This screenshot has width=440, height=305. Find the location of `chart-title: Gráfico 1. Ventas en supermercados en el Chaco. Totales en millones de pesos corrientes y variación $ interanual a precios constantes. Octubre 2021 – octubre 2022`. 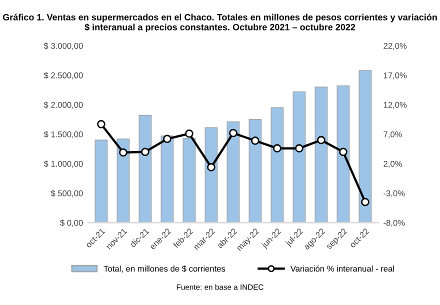

chart-title: Gráfico 1. Ventas en supermercados en el Chaco. Totales en millones de pesos corrientes y variación $ interanual a precios constantes. Octubre 2021 – octubre 2022 is located at coordinates (219, 23).